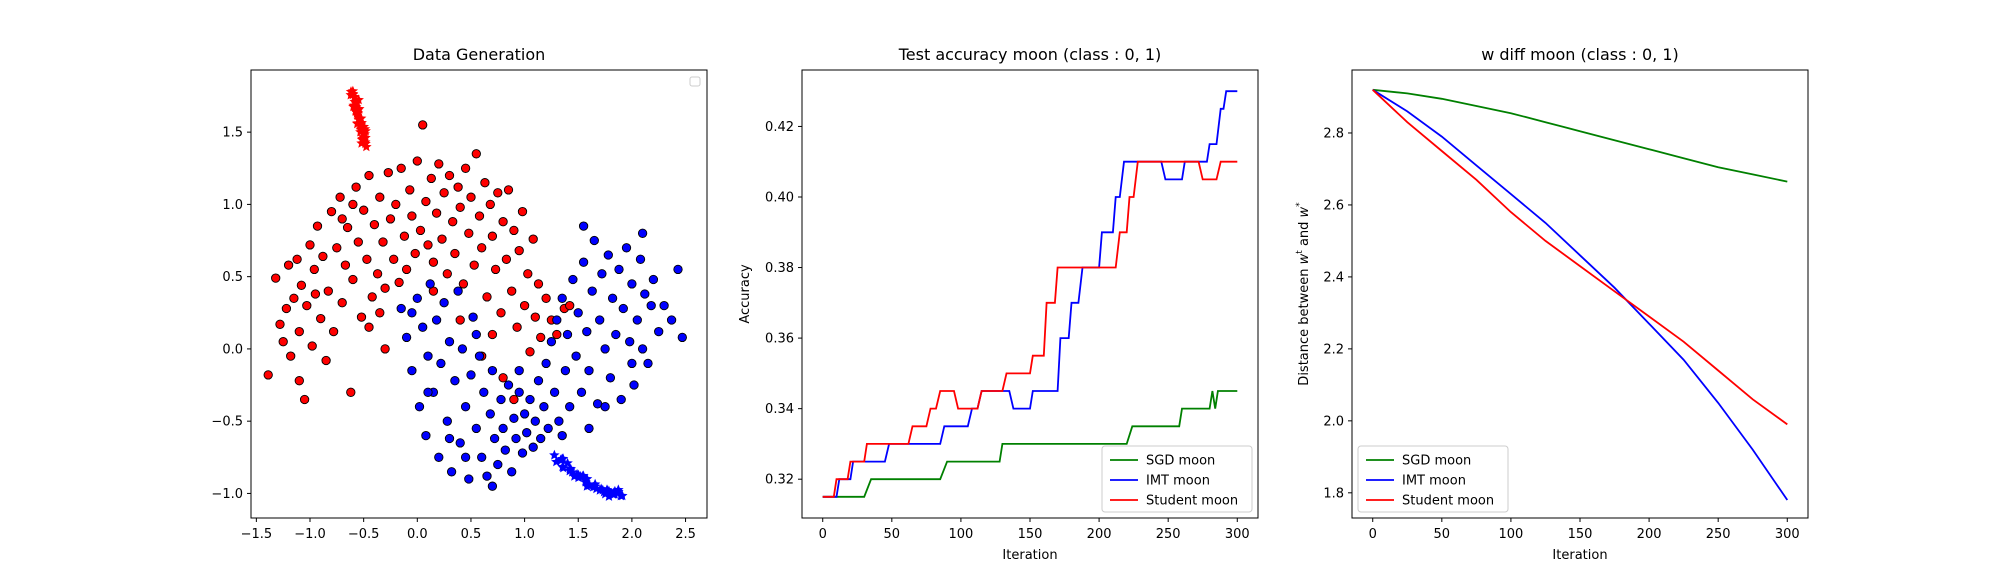 This screenshot has height=580, width=2000. Describe the element at coordinates (685, 534) in the screenshot. I see `x-tick-label: 2.5` at that location.